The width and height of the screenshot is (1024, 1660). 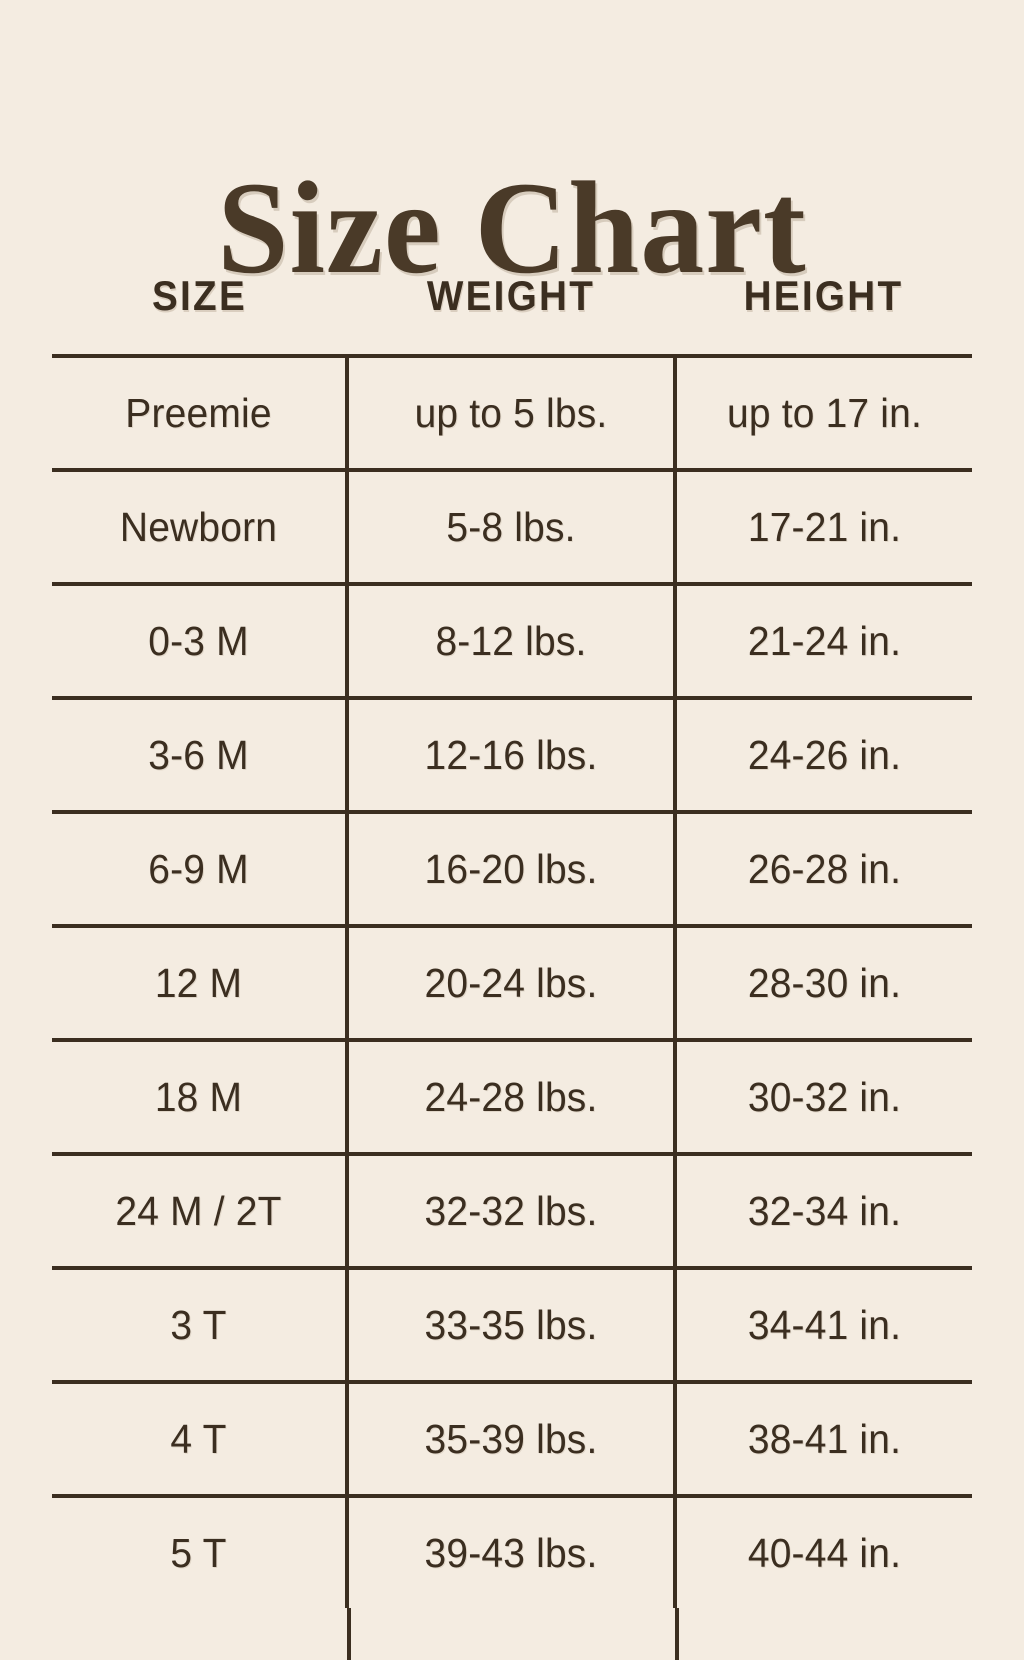 I want to click on table-row: 3-6 M 12-16 lbs. 24-26 in., so click(x=512, y=754).